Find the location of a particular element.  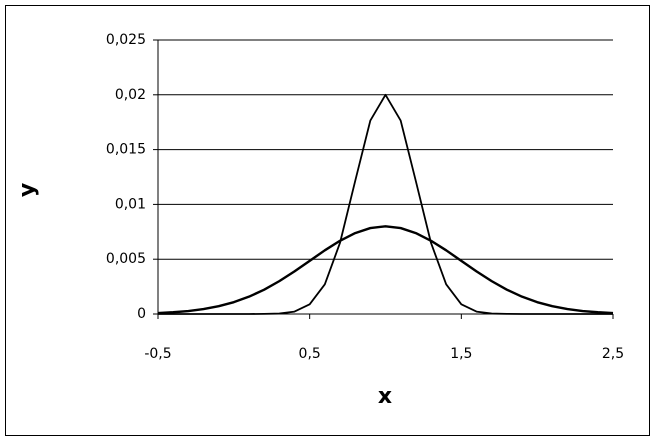

x-tick-label: -0,5 is located at coordinates (157, 354).